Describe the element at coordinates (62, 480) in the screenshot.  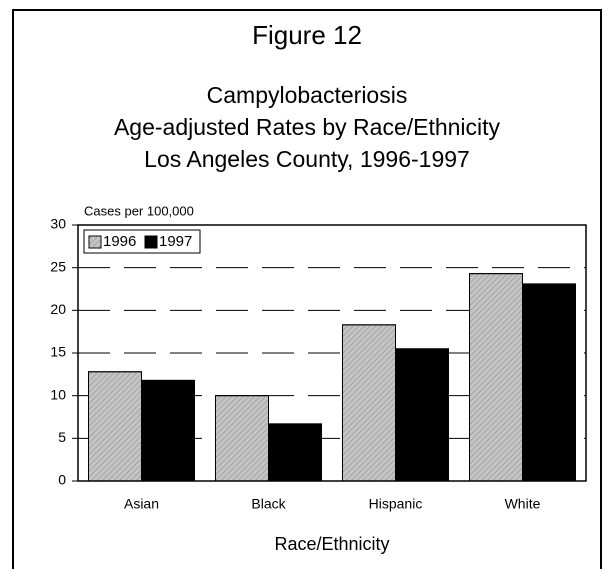
I see `y-tick-label: 0` at that location.